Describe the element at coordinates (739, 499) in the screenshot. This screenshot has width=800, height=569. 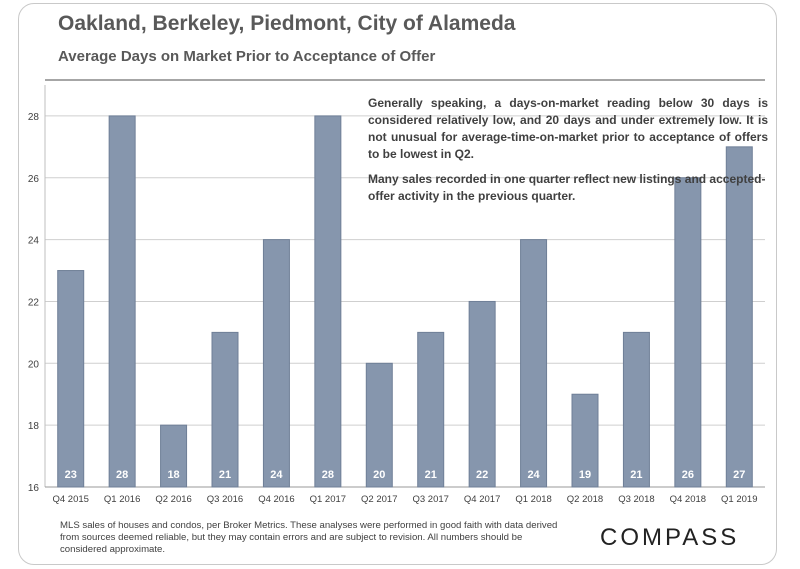
I see `x-tick-label: Q1 2019` at that location.